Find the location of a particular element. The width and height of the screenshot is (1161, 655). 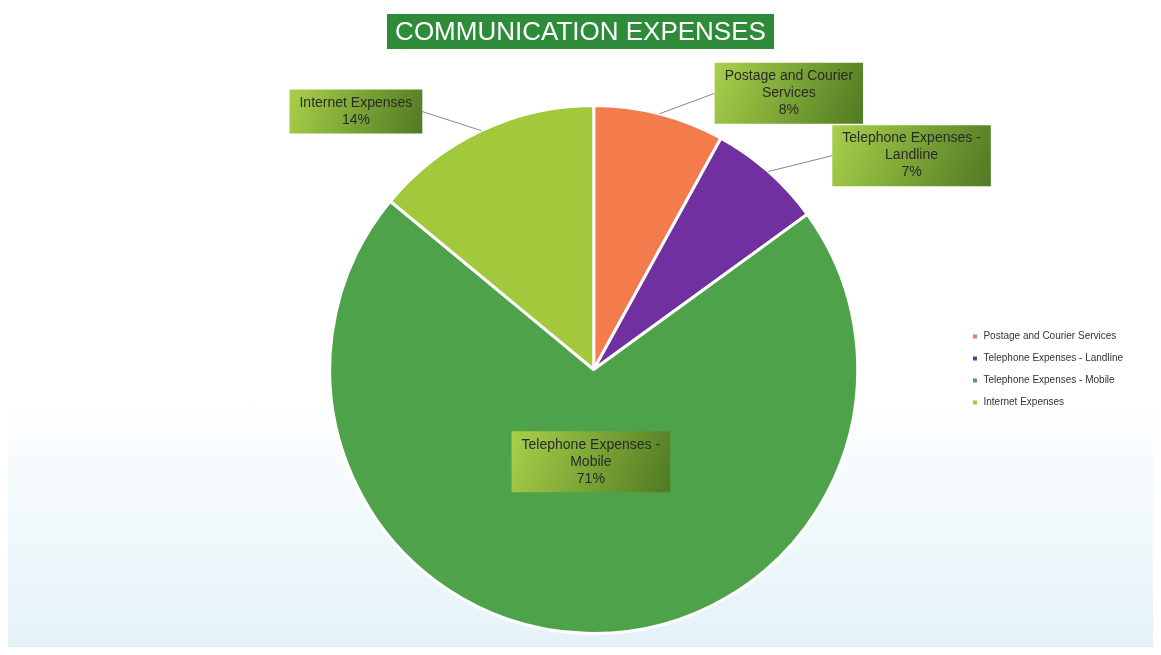

slice-label: Telephone Expenses - Mobile is located at coordinates (591, 452).